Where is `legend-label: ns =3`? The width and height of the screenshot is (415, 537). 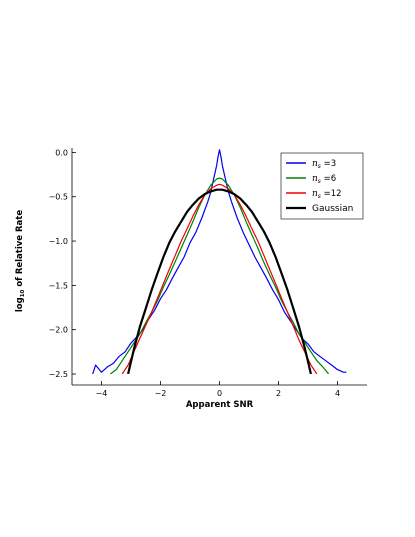
legend-label: ns =3 is located at coordinates (324, 164).